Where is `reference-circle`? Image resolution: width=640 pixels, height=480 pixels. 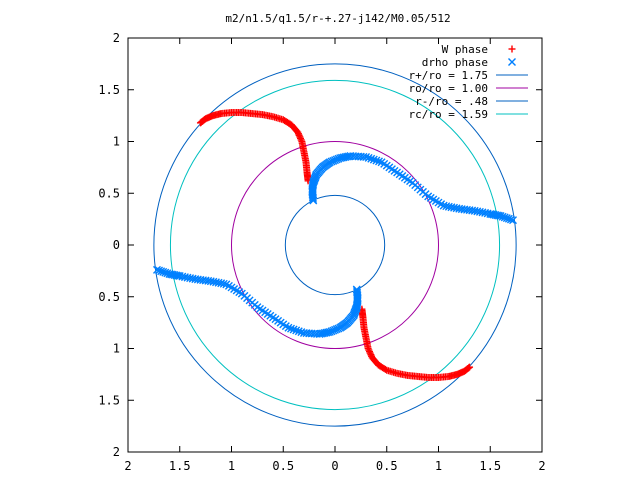 reference-circle is located at coordinates (335, 245).